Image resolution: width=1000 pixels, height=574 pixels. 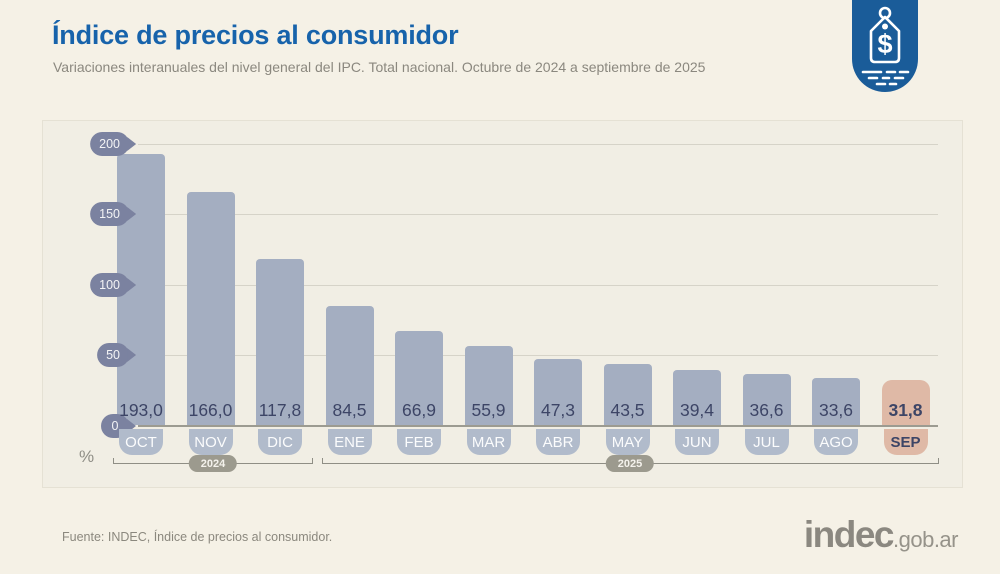 What do you see at coordinates (213, 463) in the screenshot?
I see `year-pill-2024: 2024` at bounding box center [213, 463].